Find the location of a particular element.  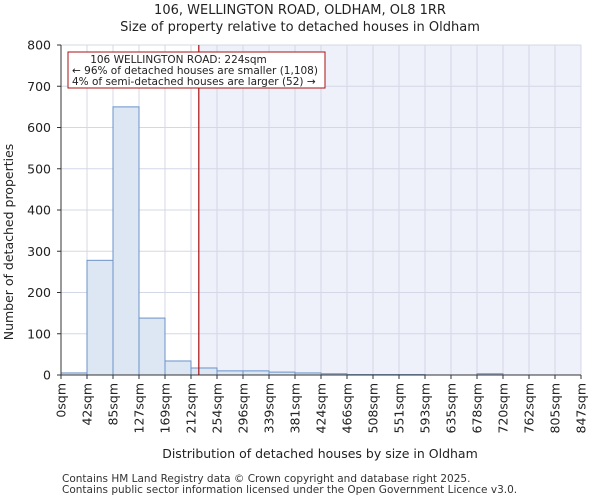

y-tick-label: 200 is located at coordinates (39, 292).